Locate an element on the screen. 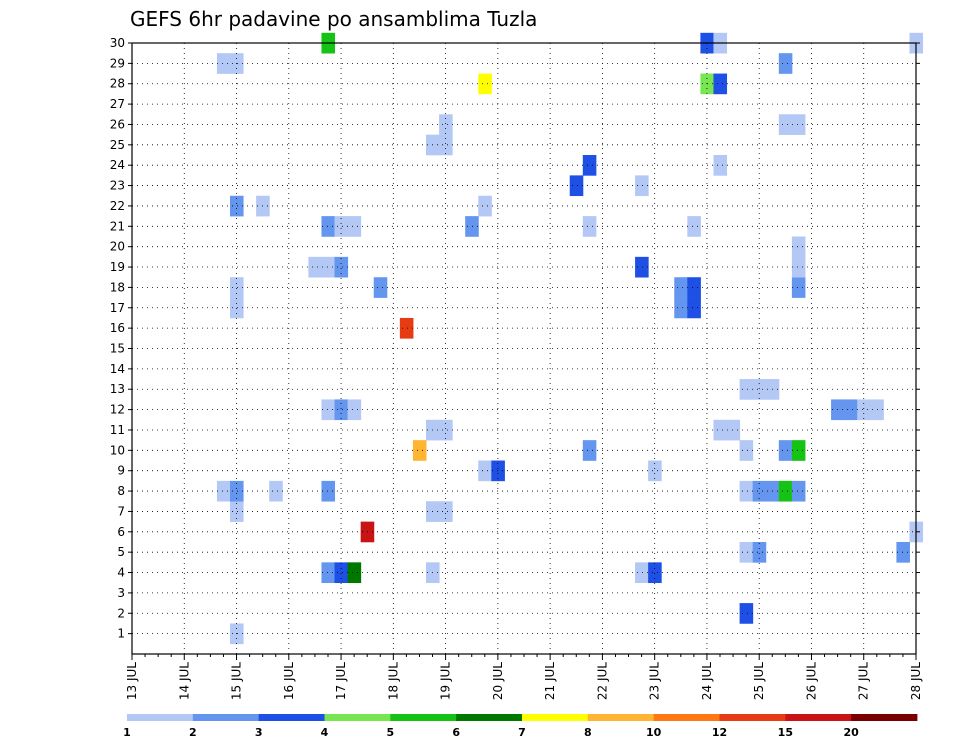  x-tick-label: 23 JUL is located at coordinates (655, 681).